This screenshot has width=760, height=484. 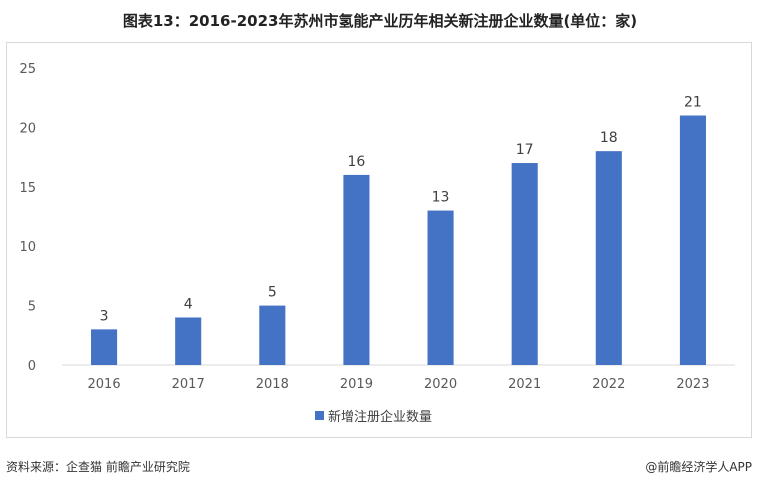 I want to click on x-tick-label: 2019, so click(x=356, y=384).